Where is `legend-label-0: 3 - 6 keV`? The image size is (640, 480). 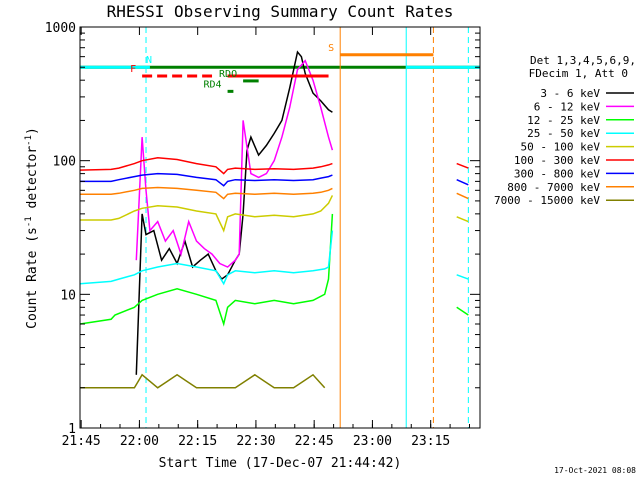 legend-label-0: 3 - 6 keV is located at coordinates (570, 93).